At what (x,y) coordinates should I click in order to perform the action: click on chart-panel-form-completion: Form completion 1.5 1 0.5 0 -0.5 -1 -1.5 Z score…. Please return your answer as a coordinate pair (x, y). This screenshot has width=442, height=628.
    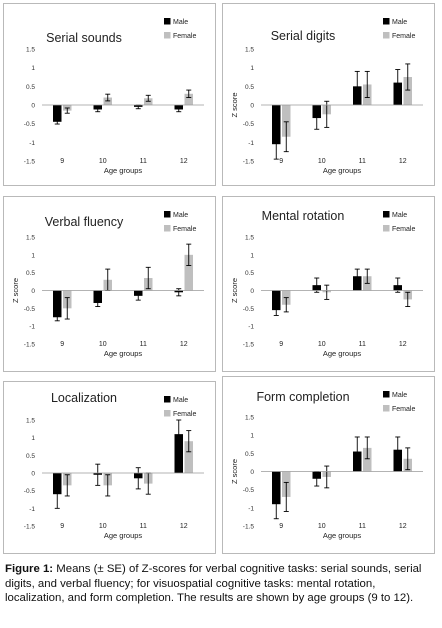
    Looking at the image, I should click on (328, 465).